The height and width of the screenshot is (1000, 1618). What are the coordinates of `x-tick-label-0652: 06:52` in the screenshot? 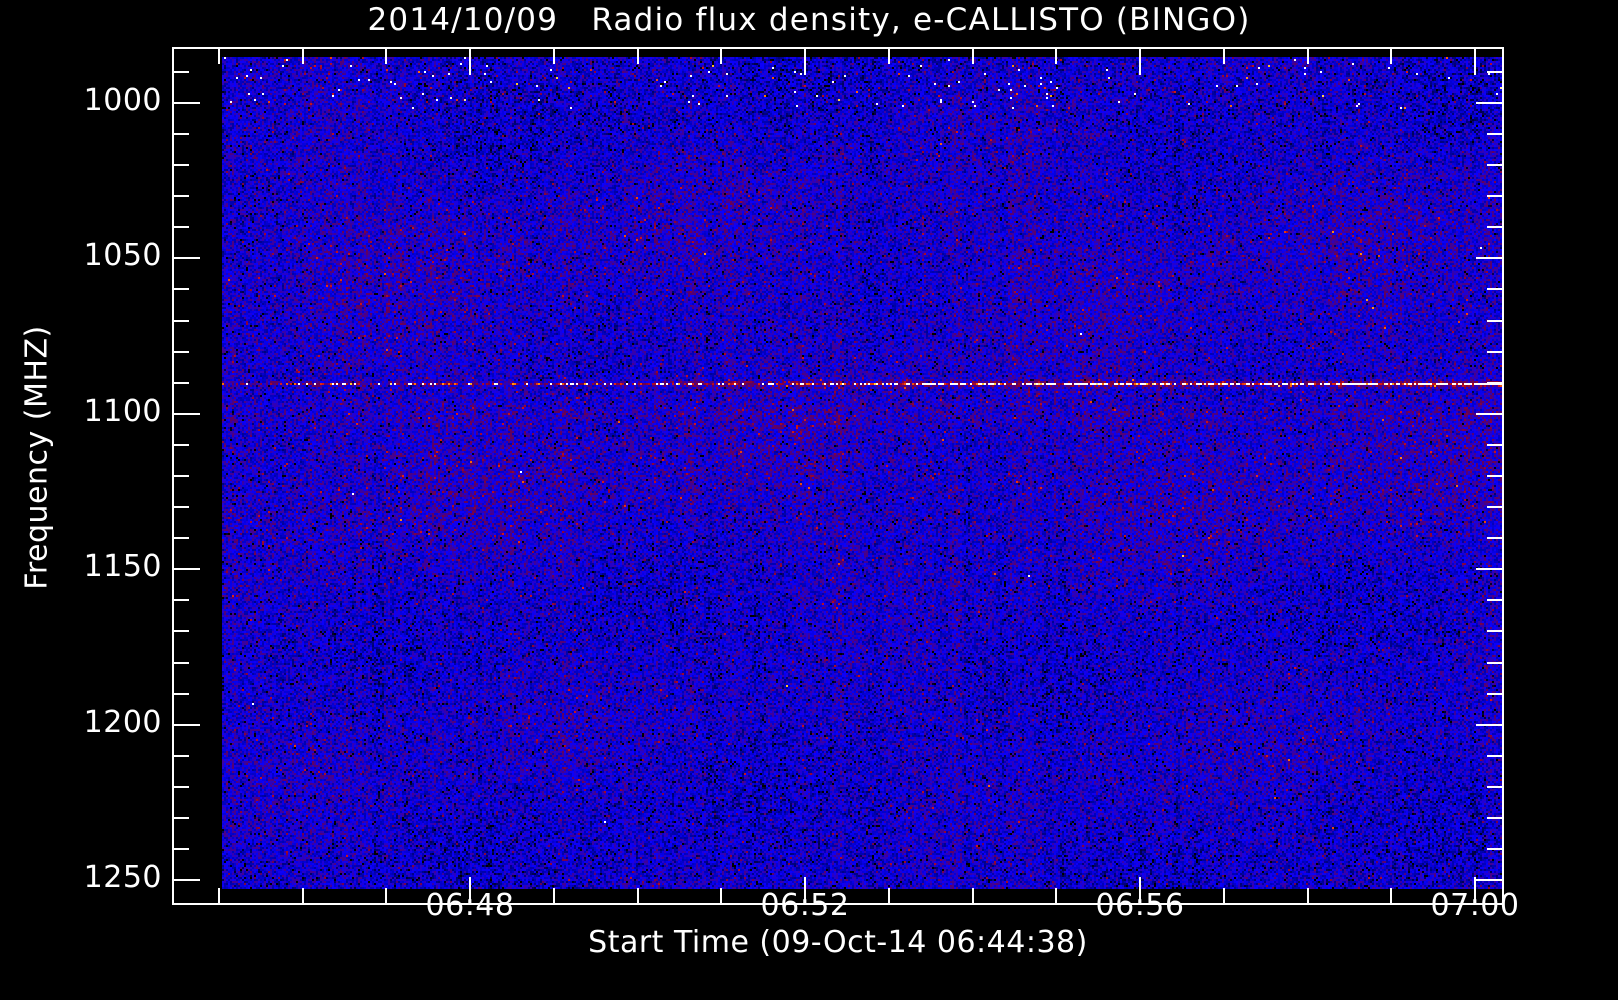 It's located at (805, 905).